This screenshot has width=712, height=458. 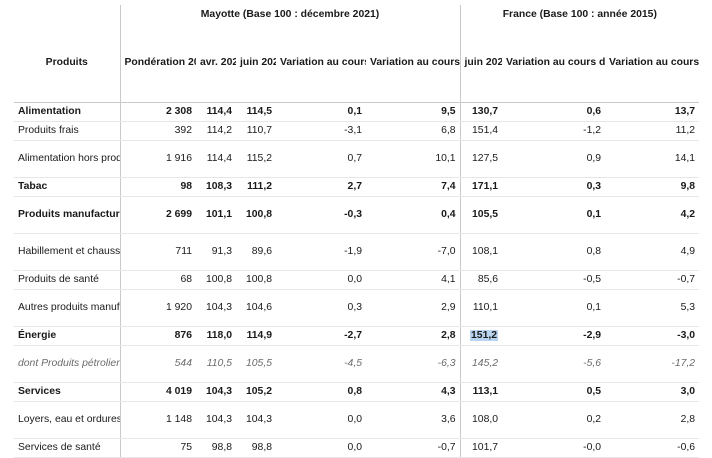 What do you see at coordinates (554, 392) in the screenshot?
I see `cell-fr-var2: 0,5` at bounding box center [554, 392].